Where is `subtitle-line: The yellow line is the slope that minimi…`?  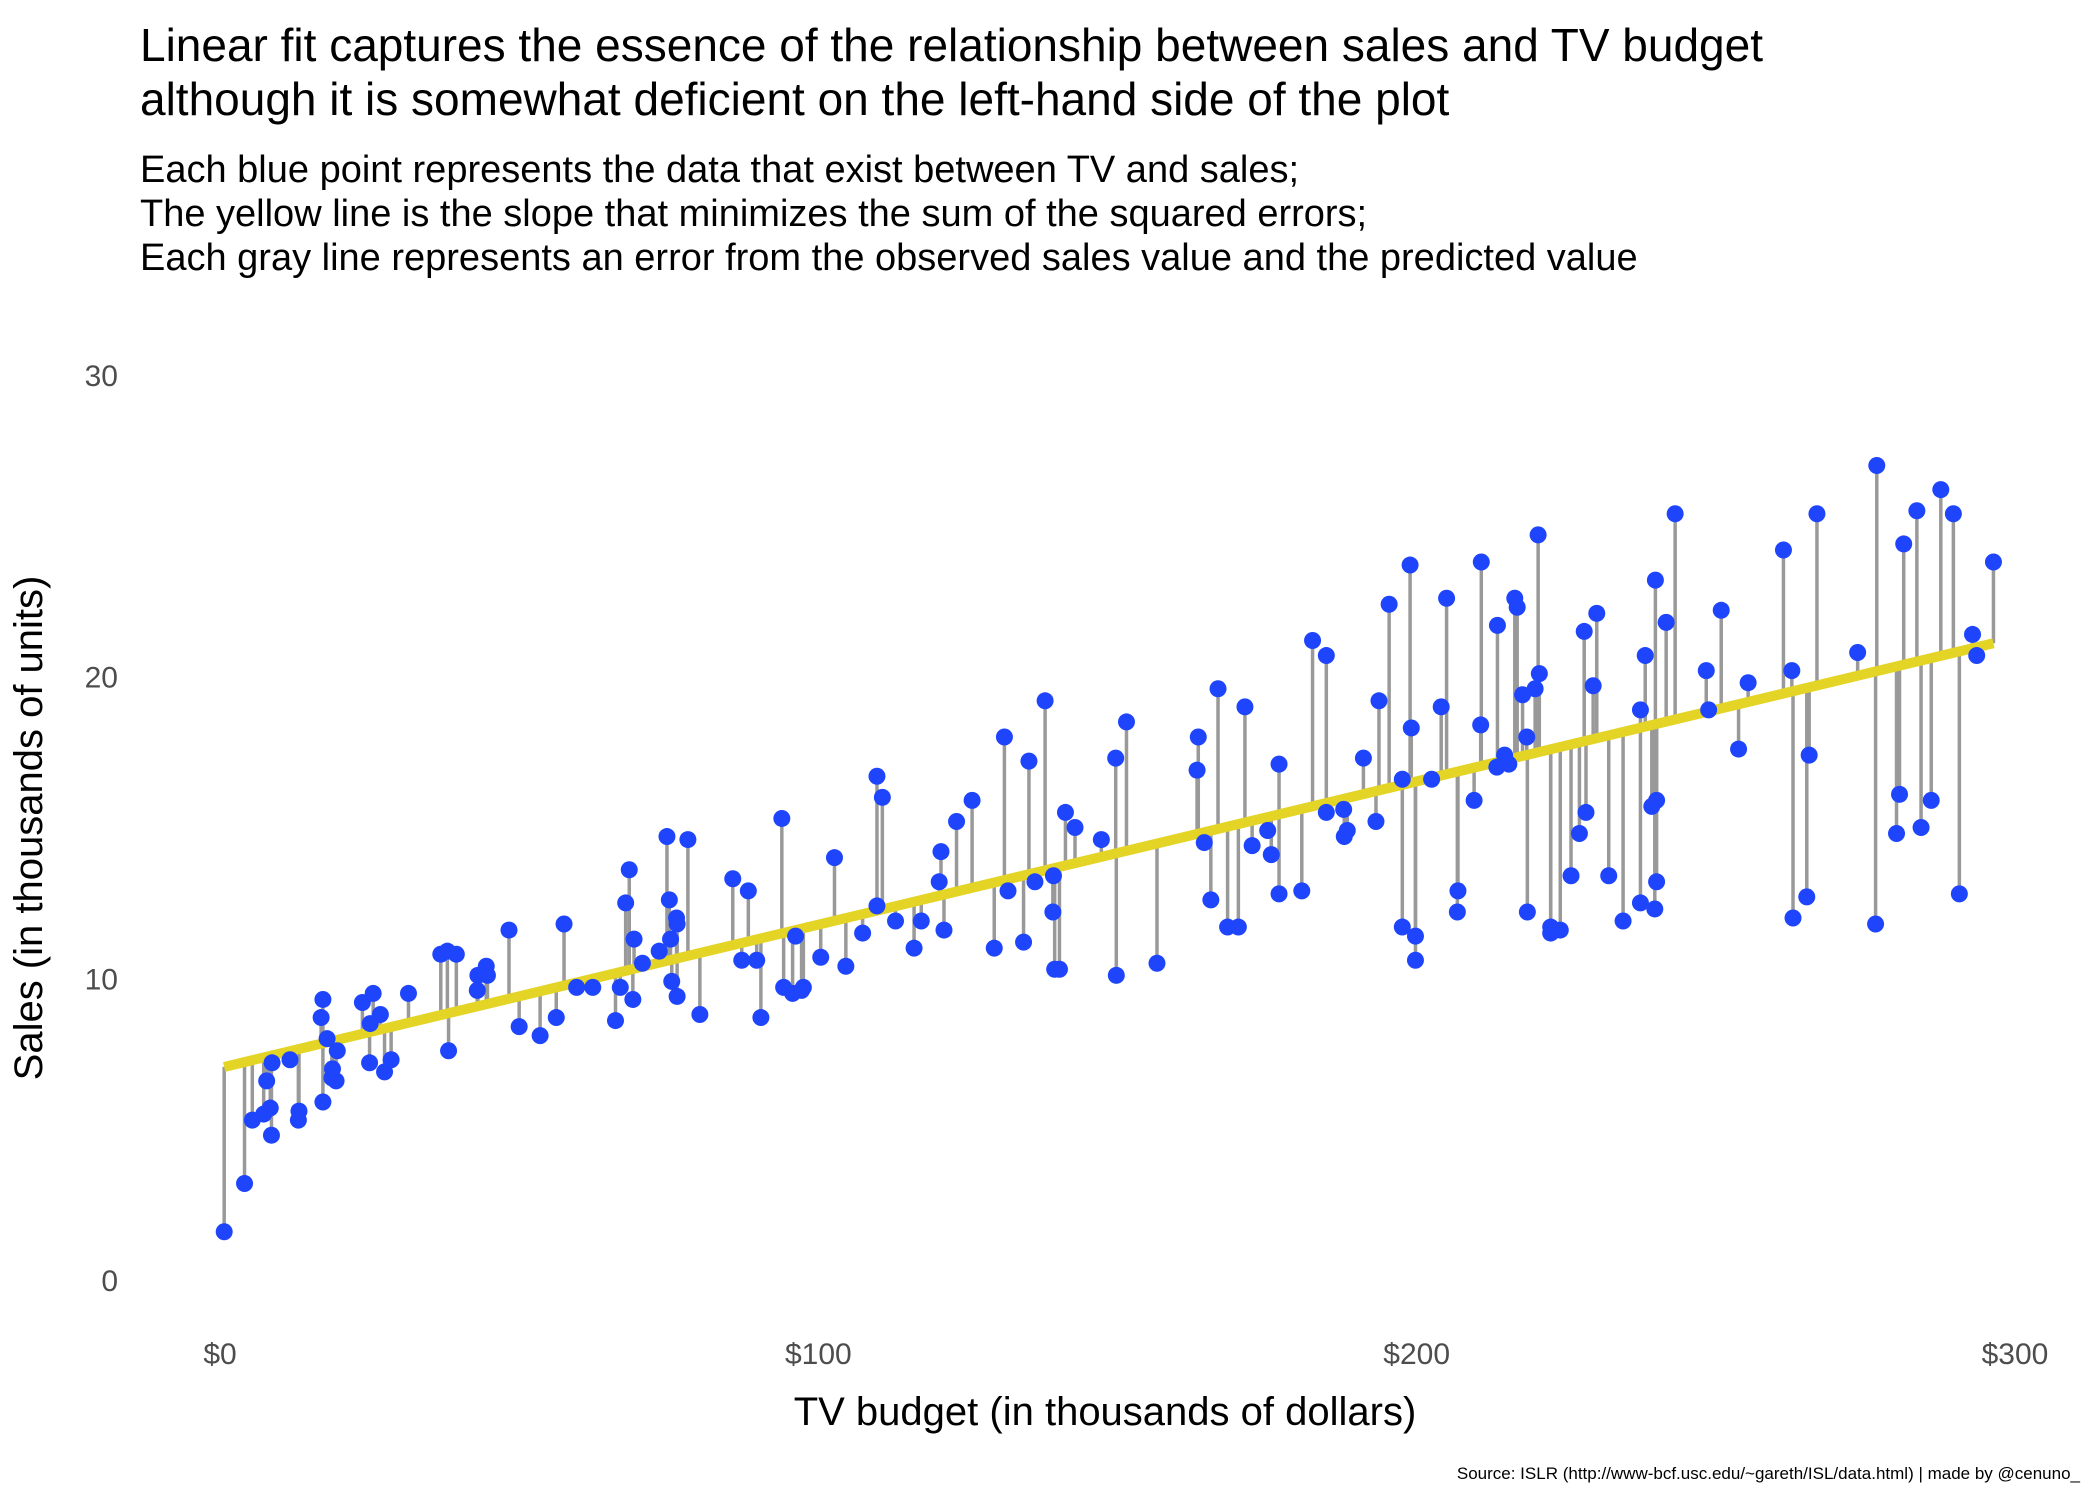
subtitle-line: The yellow line is the slope that minimi… is located at coordinates (754, 214).